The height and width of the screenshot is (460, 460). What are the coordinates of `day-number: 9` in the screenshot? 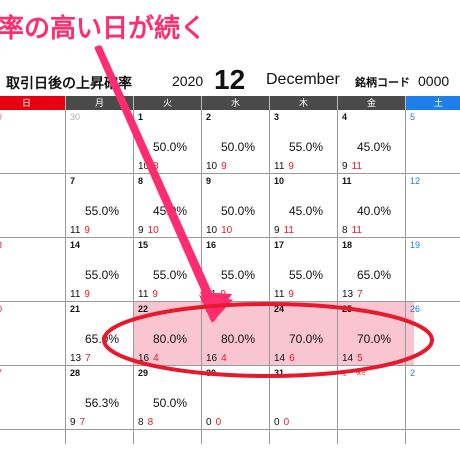 It's located at (209, 181).